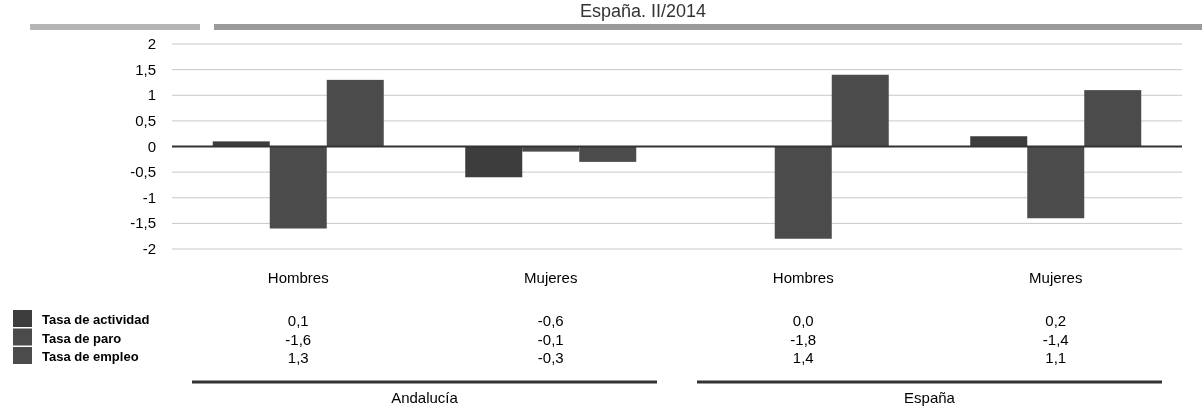 This screenshot has width=1202, height=420. What do you see at coordinates (82, 338) in the screenshot?
I see `legend-label: Tasa de paro` at bounding box center [82, 338].